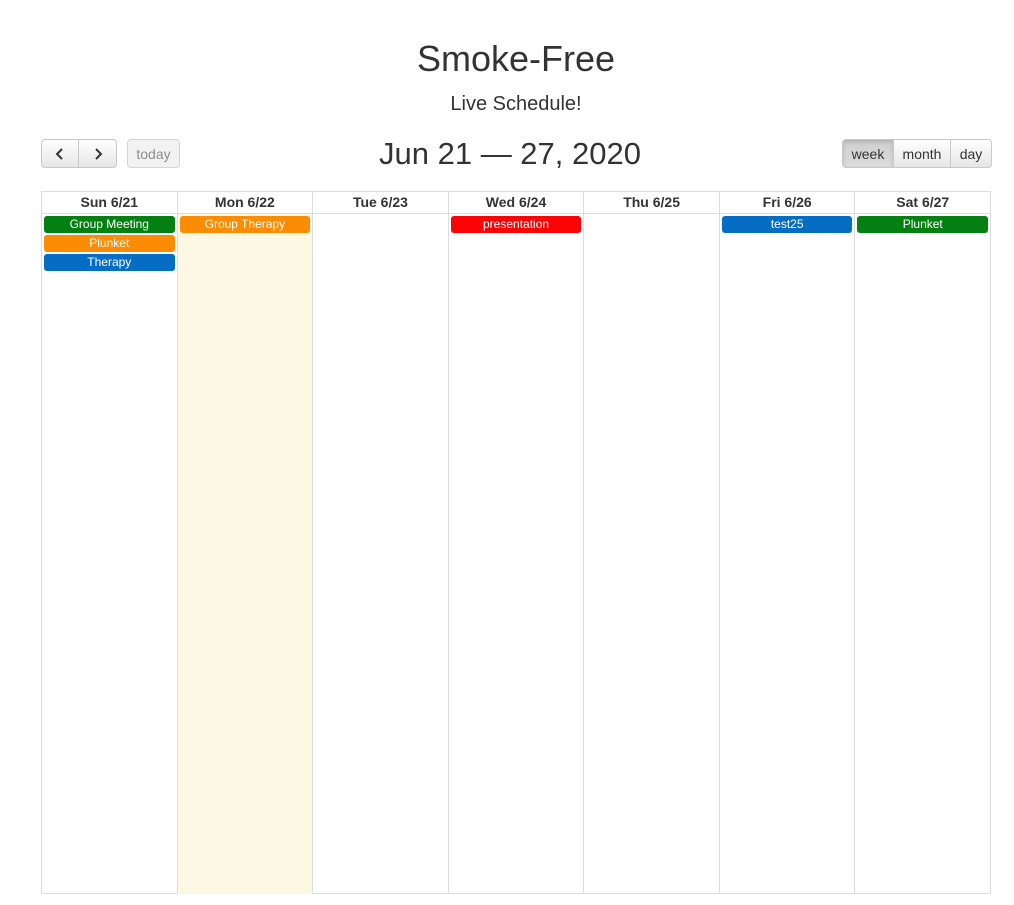  I want to click on calendar-event: Group Therapy, so click(245, 224).